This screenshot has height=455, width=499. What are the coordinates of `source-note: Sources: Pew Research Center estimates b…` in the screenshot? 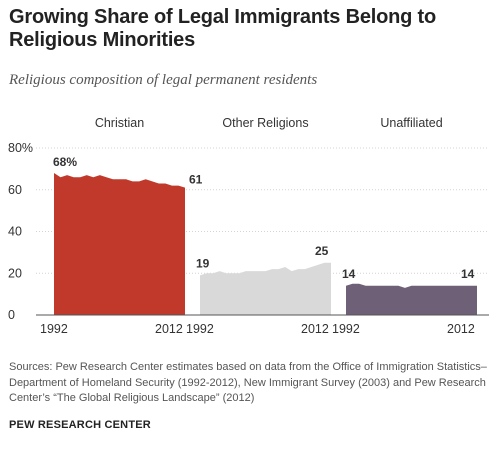 It's located at (248, 382).